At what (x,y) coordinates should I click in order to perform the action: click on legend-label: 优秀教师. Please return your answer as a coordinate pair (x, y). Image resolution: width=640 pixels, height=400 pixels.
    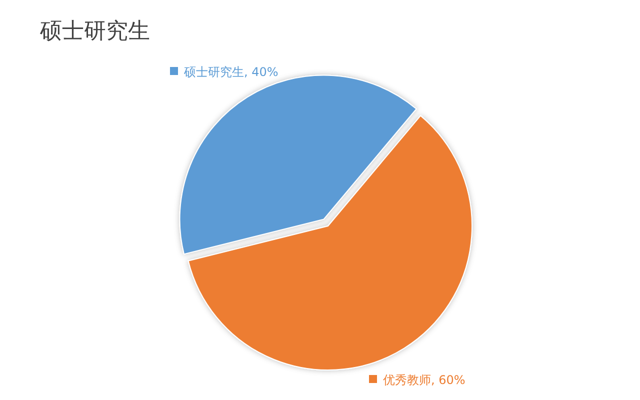
    Looking at the image, I should click on (407, 380).